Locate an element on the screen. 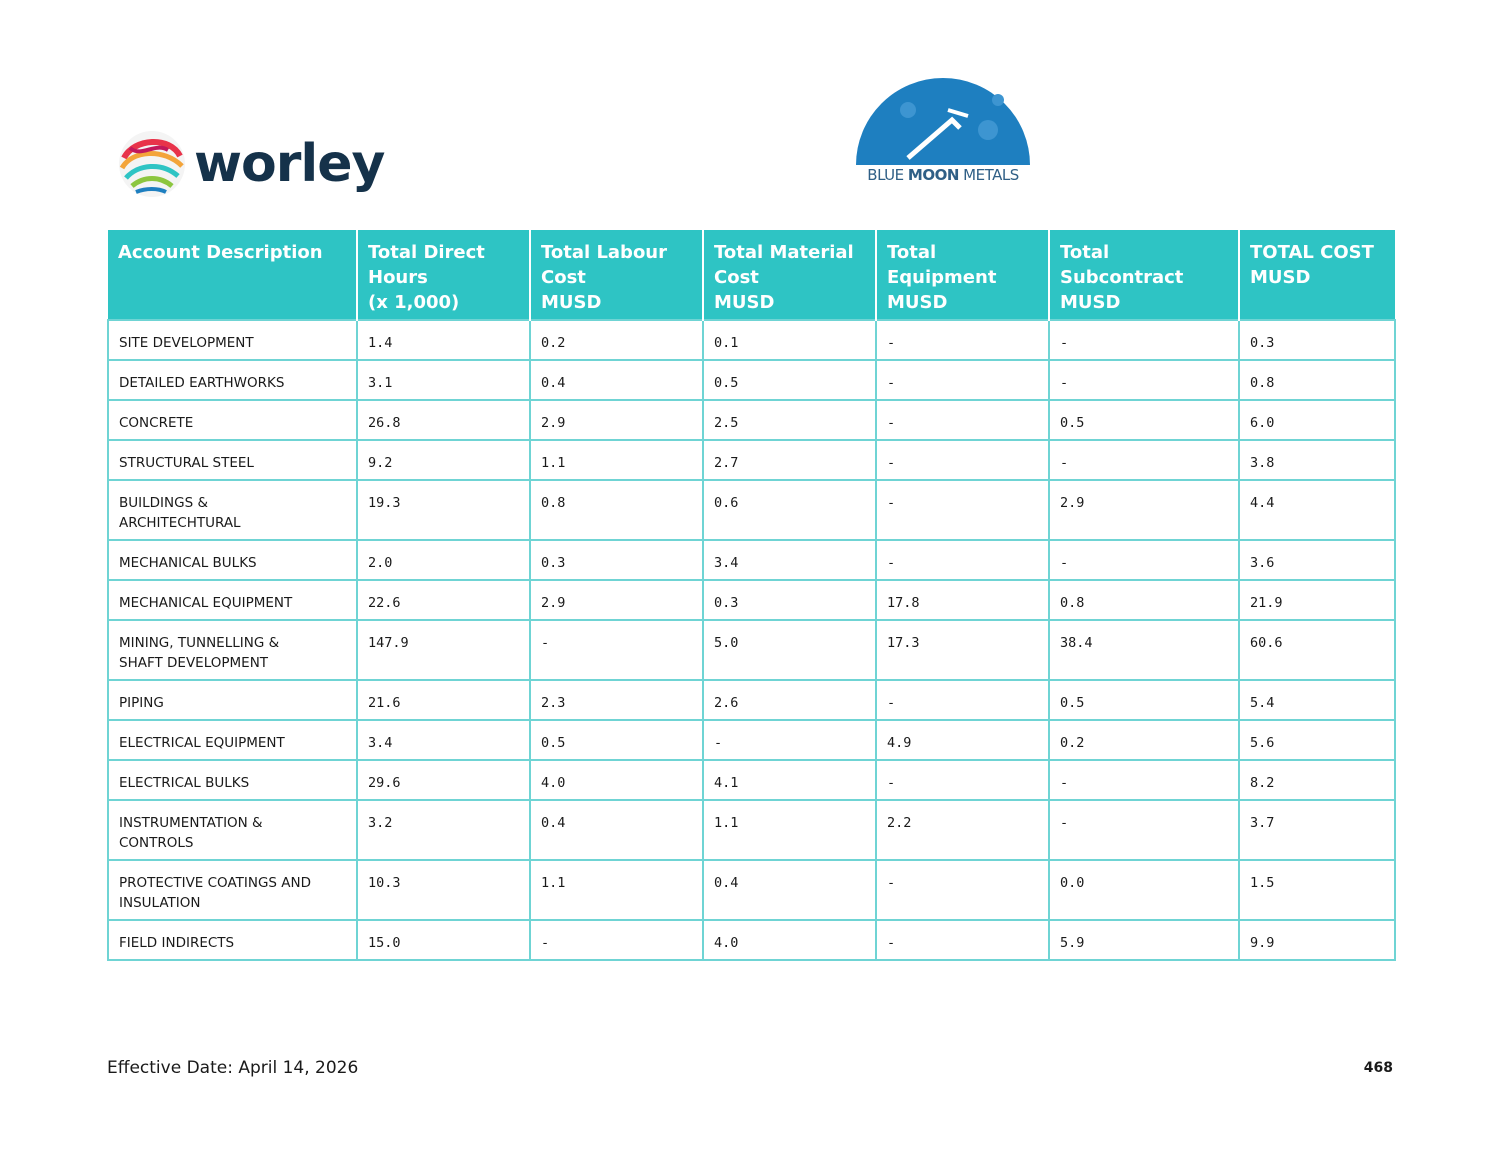 Image resolution: width=1500 pixels, height=1158 pixels. blue-moon-icon is located at coordinates (943, 121).